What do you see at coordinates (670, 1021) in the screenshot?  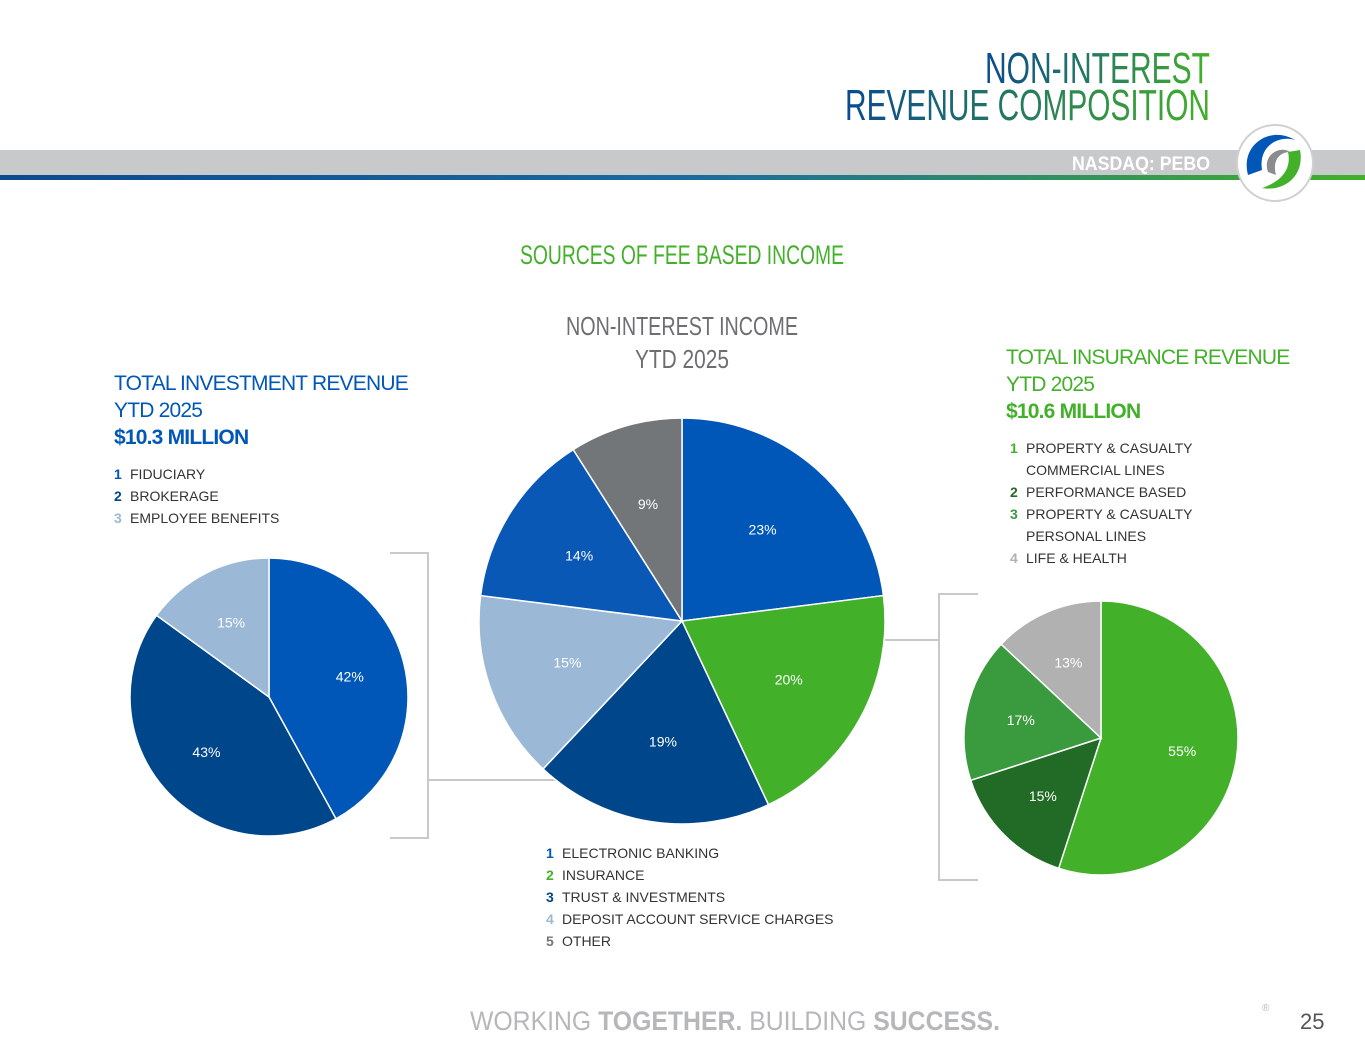 I see `slogan-part: TOGETHER.` at bounding box center [670, 1021].